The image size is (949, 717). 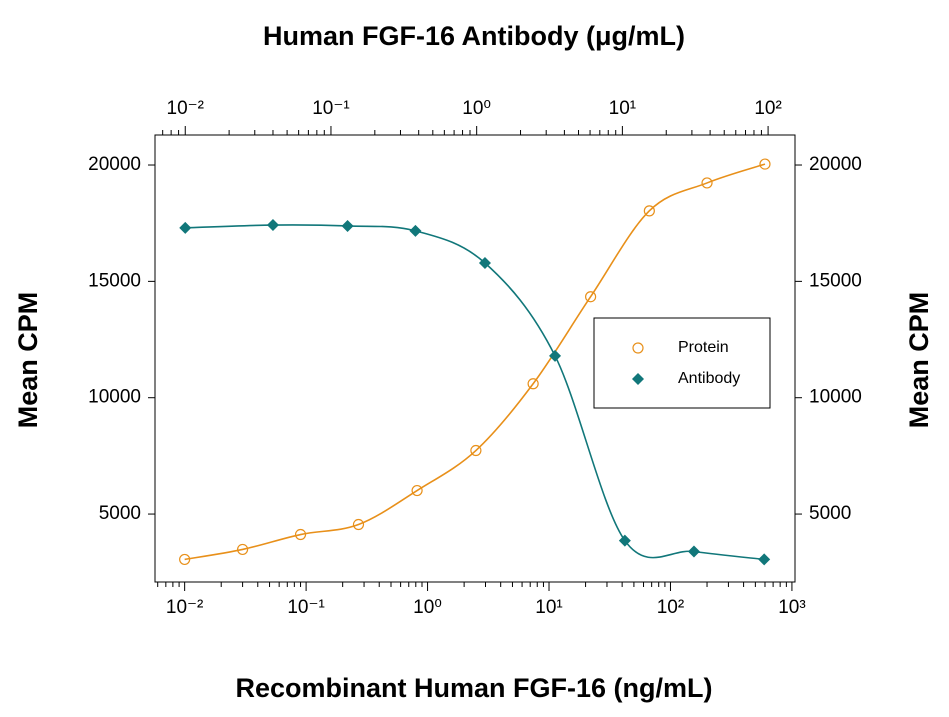 I want to click on x2-tick-label: 10², so click(x=767, y=108).